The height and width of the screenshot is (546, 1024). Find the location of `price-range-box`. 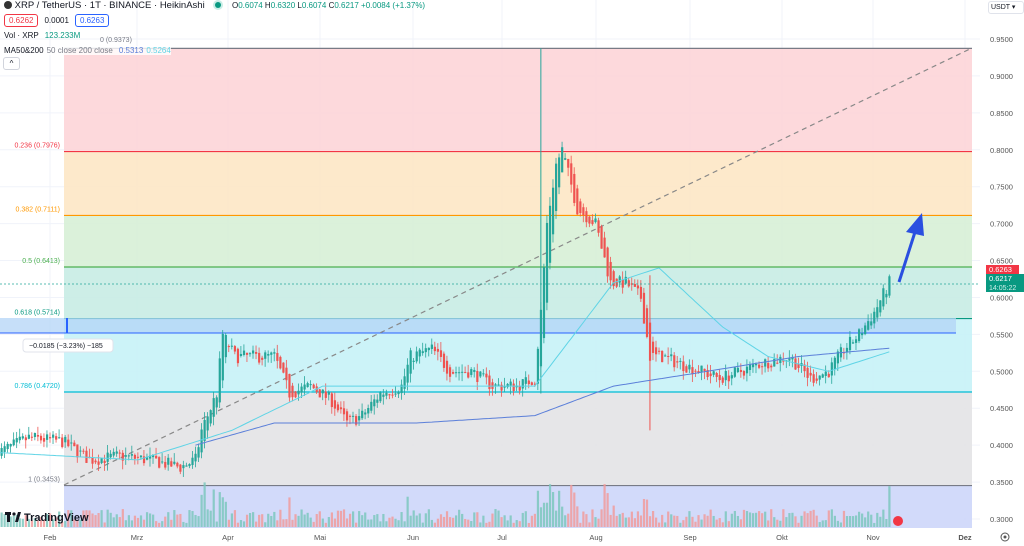

price-range-box is located at coordinates (478, 325).